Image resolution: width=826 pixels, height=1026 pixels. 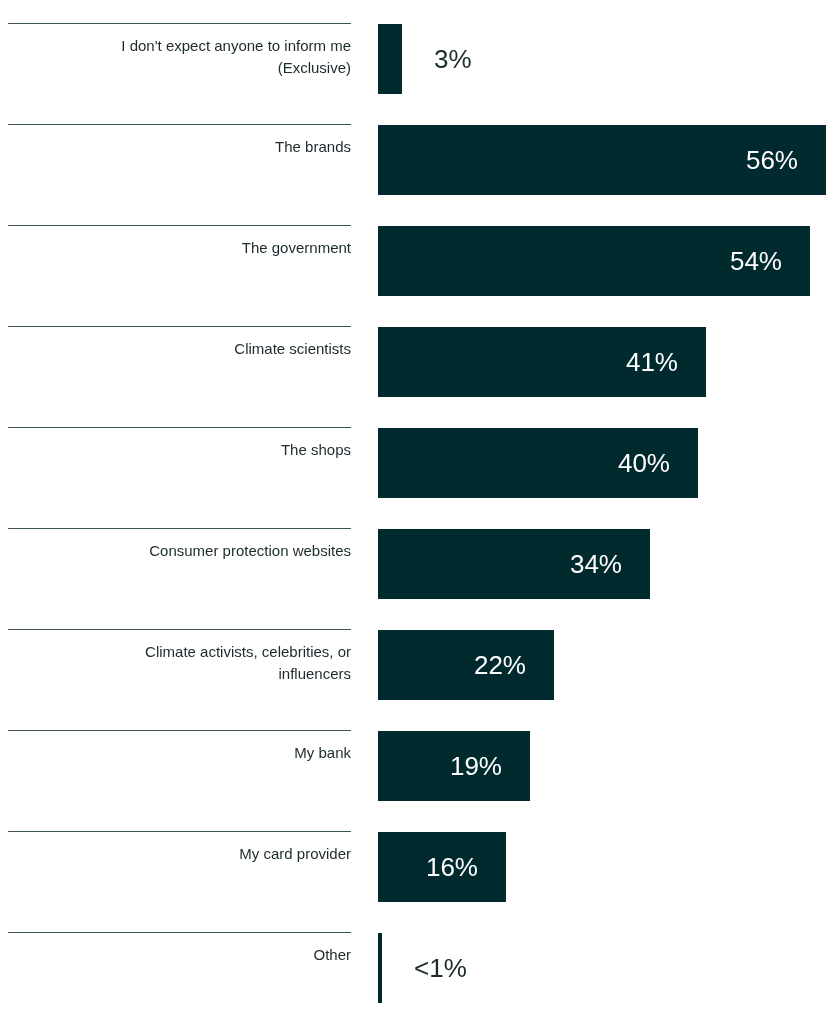 I want to click on data-label: 19%, so click(x=475, y=766).